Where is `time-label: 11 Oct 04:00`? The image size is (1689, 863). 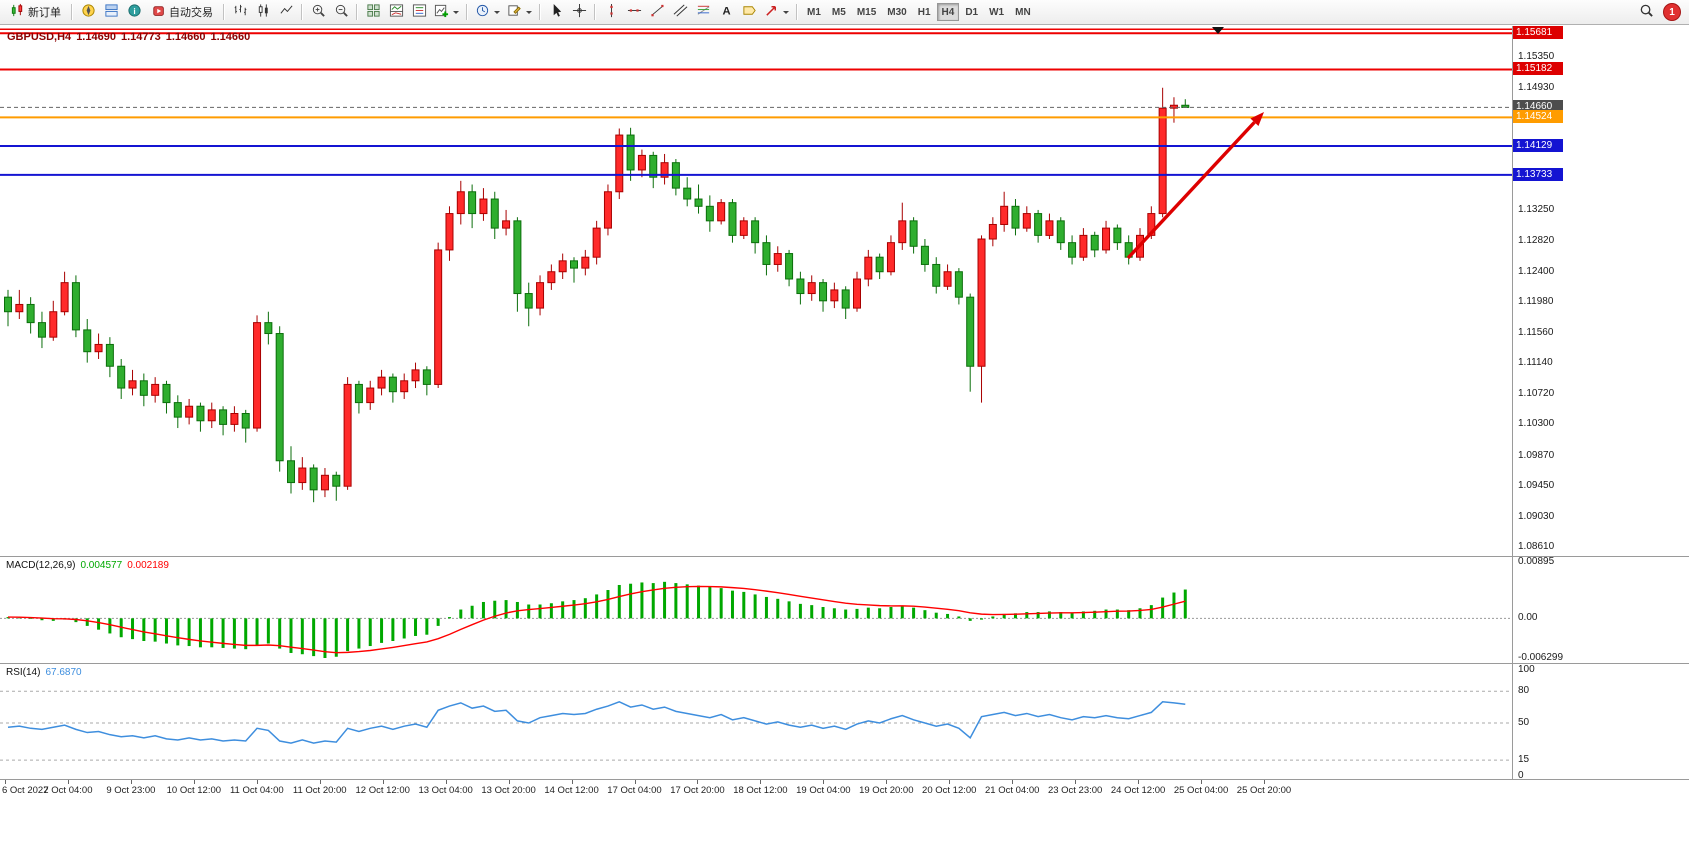
time-label: 11 Oct 04:00 is located at coordinates (256, 790).